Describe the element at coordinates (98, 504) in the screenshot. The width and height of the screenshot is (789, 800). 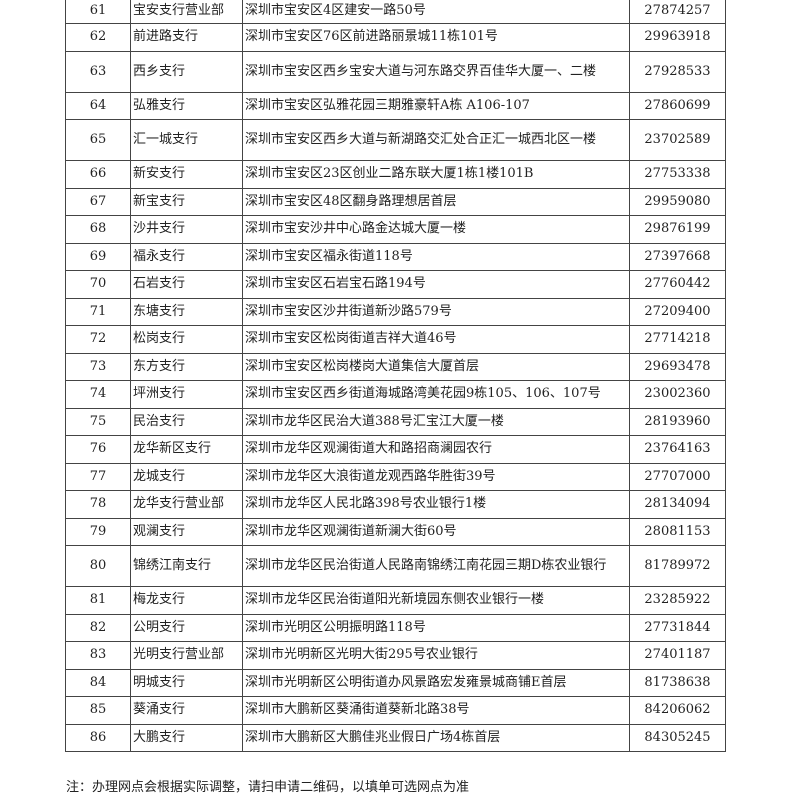
I see `row-number: 78` at that location.